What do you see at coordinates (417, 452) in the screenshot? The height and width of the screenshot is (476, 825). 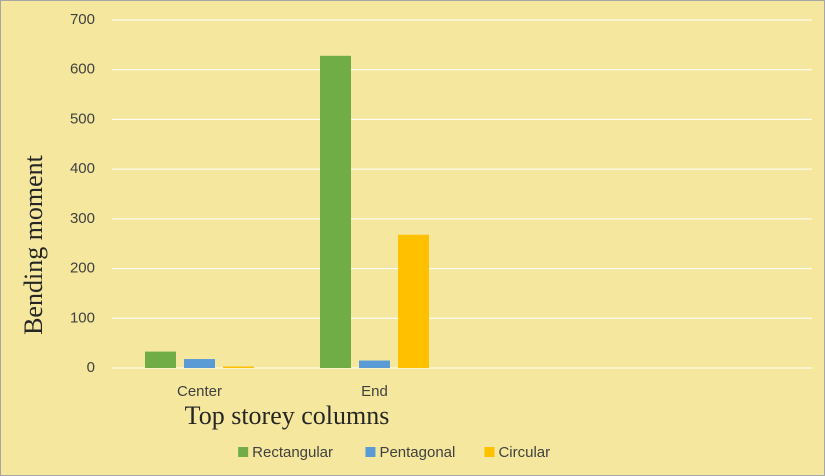 I see `legend-label: Pentagonal` at bounding box center [417, 452].